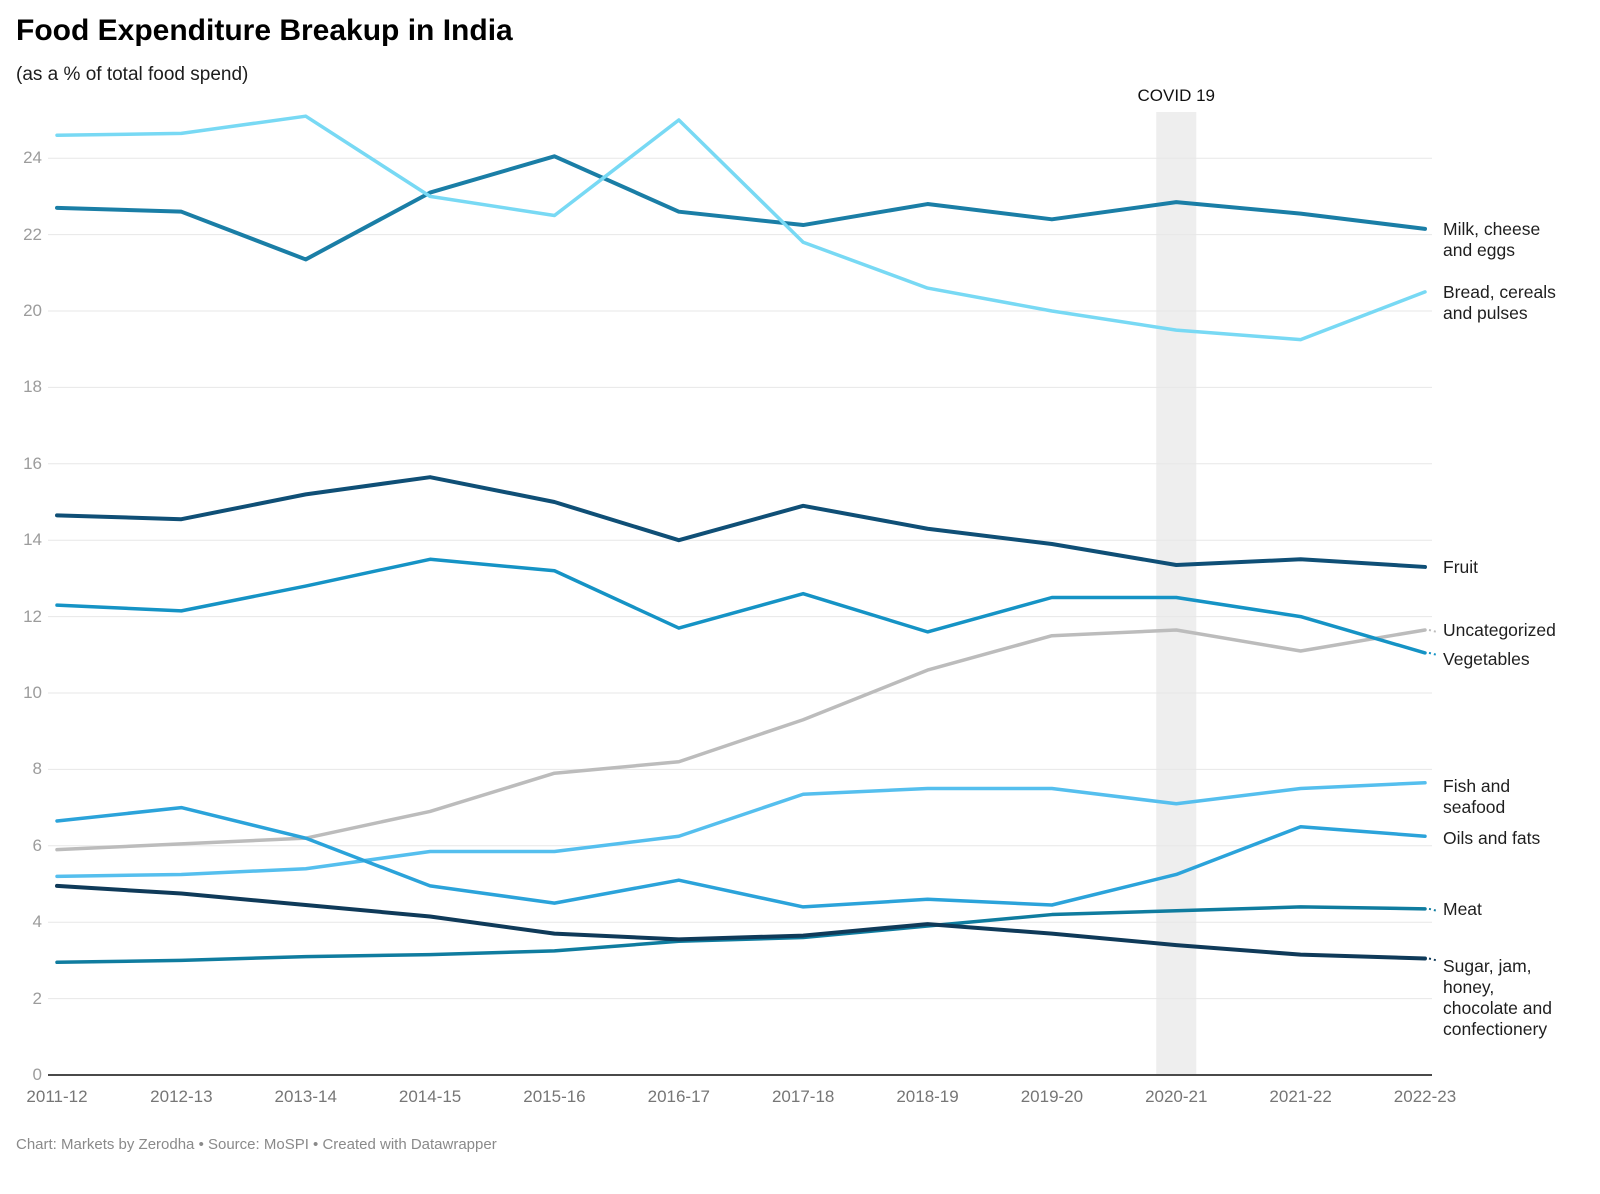 The height and width of the screenshot is (1194, 1600). What do you see at coordinates (1052, 1096) in the screenshot?
I see `x-tick-label-2019-20: 2019-20` at bounding box center [1052, 1096].